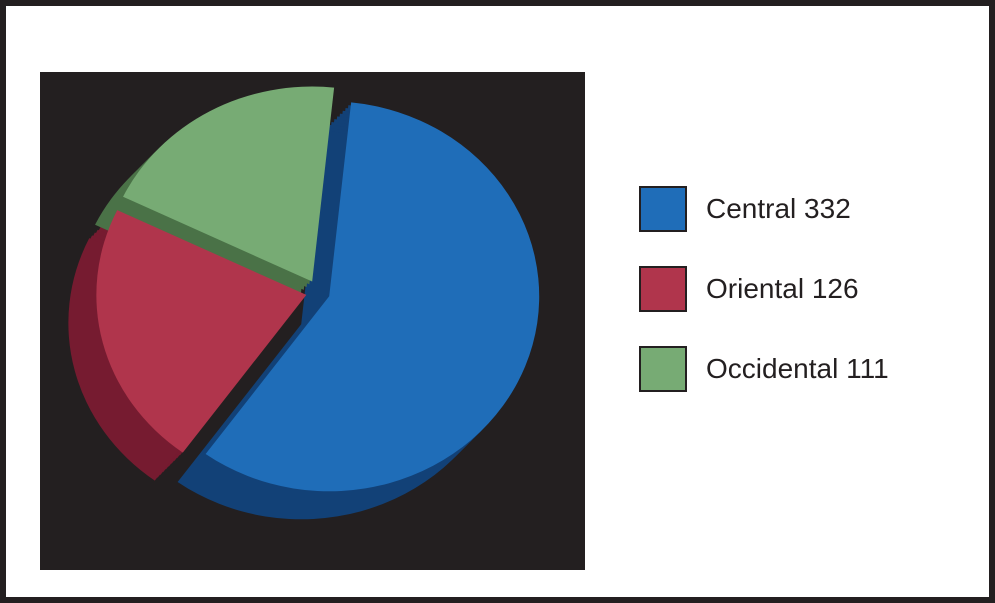 Image resolution: width=995 pixels, height=603 pixels. I want to click on legend-label: Central 332, so click(778, 208).